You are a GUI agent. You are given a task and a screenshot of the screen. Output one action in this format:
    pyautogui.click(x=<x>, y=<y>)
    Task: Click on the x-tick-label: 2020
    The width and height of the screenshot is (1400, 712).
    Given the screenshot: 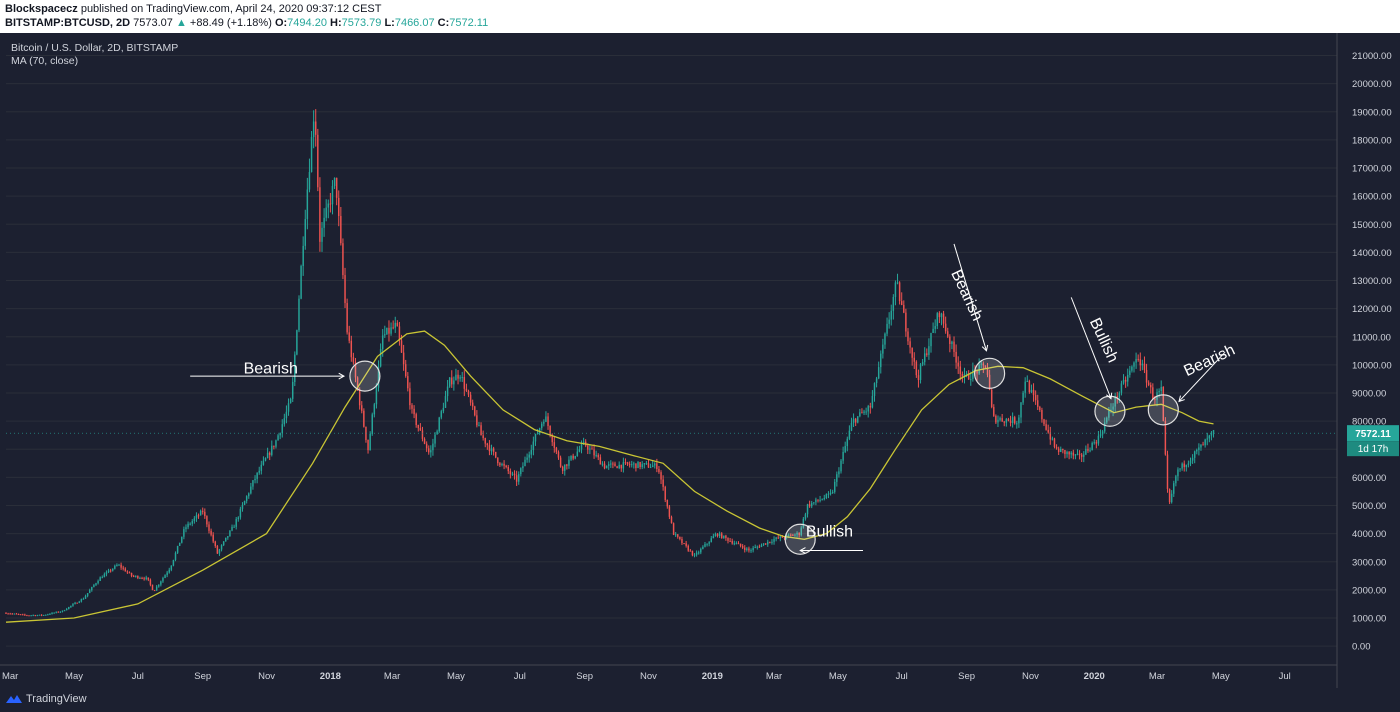 What is the action you would take?
    pyautogui.click(x=1094, y=676)
    